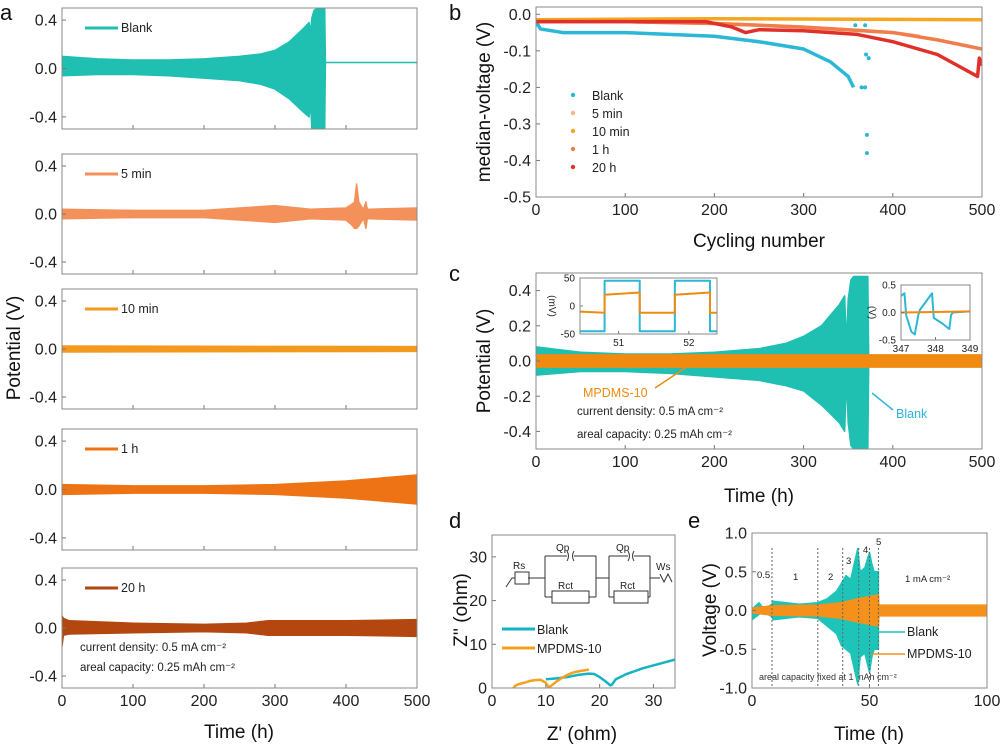  What do you see at coordinates (923, 632) in the screenshot?
I see `e-legend-label: Blank` at bounding box center [923, 632].